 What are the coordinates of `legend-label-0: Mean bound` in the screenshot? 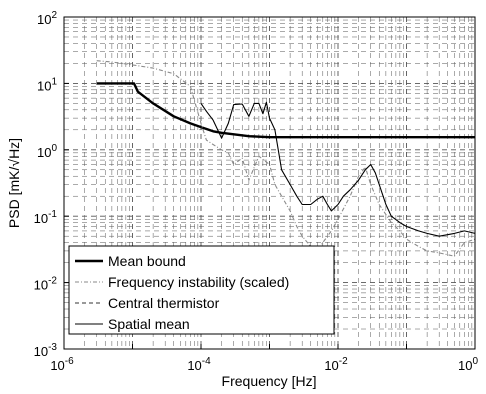 It's located at (147, 261).